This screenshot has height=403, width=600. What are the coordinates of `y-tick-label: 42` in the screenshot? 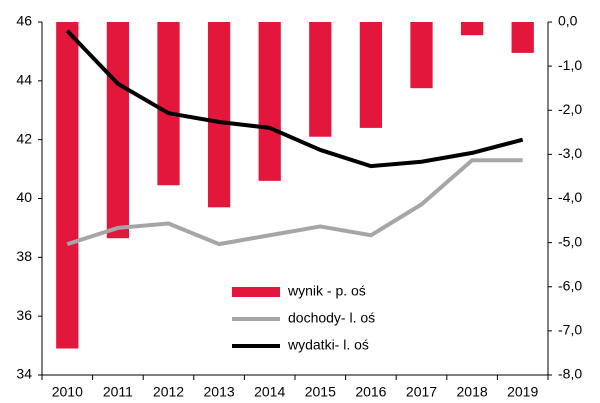 It's located at (24, 138).